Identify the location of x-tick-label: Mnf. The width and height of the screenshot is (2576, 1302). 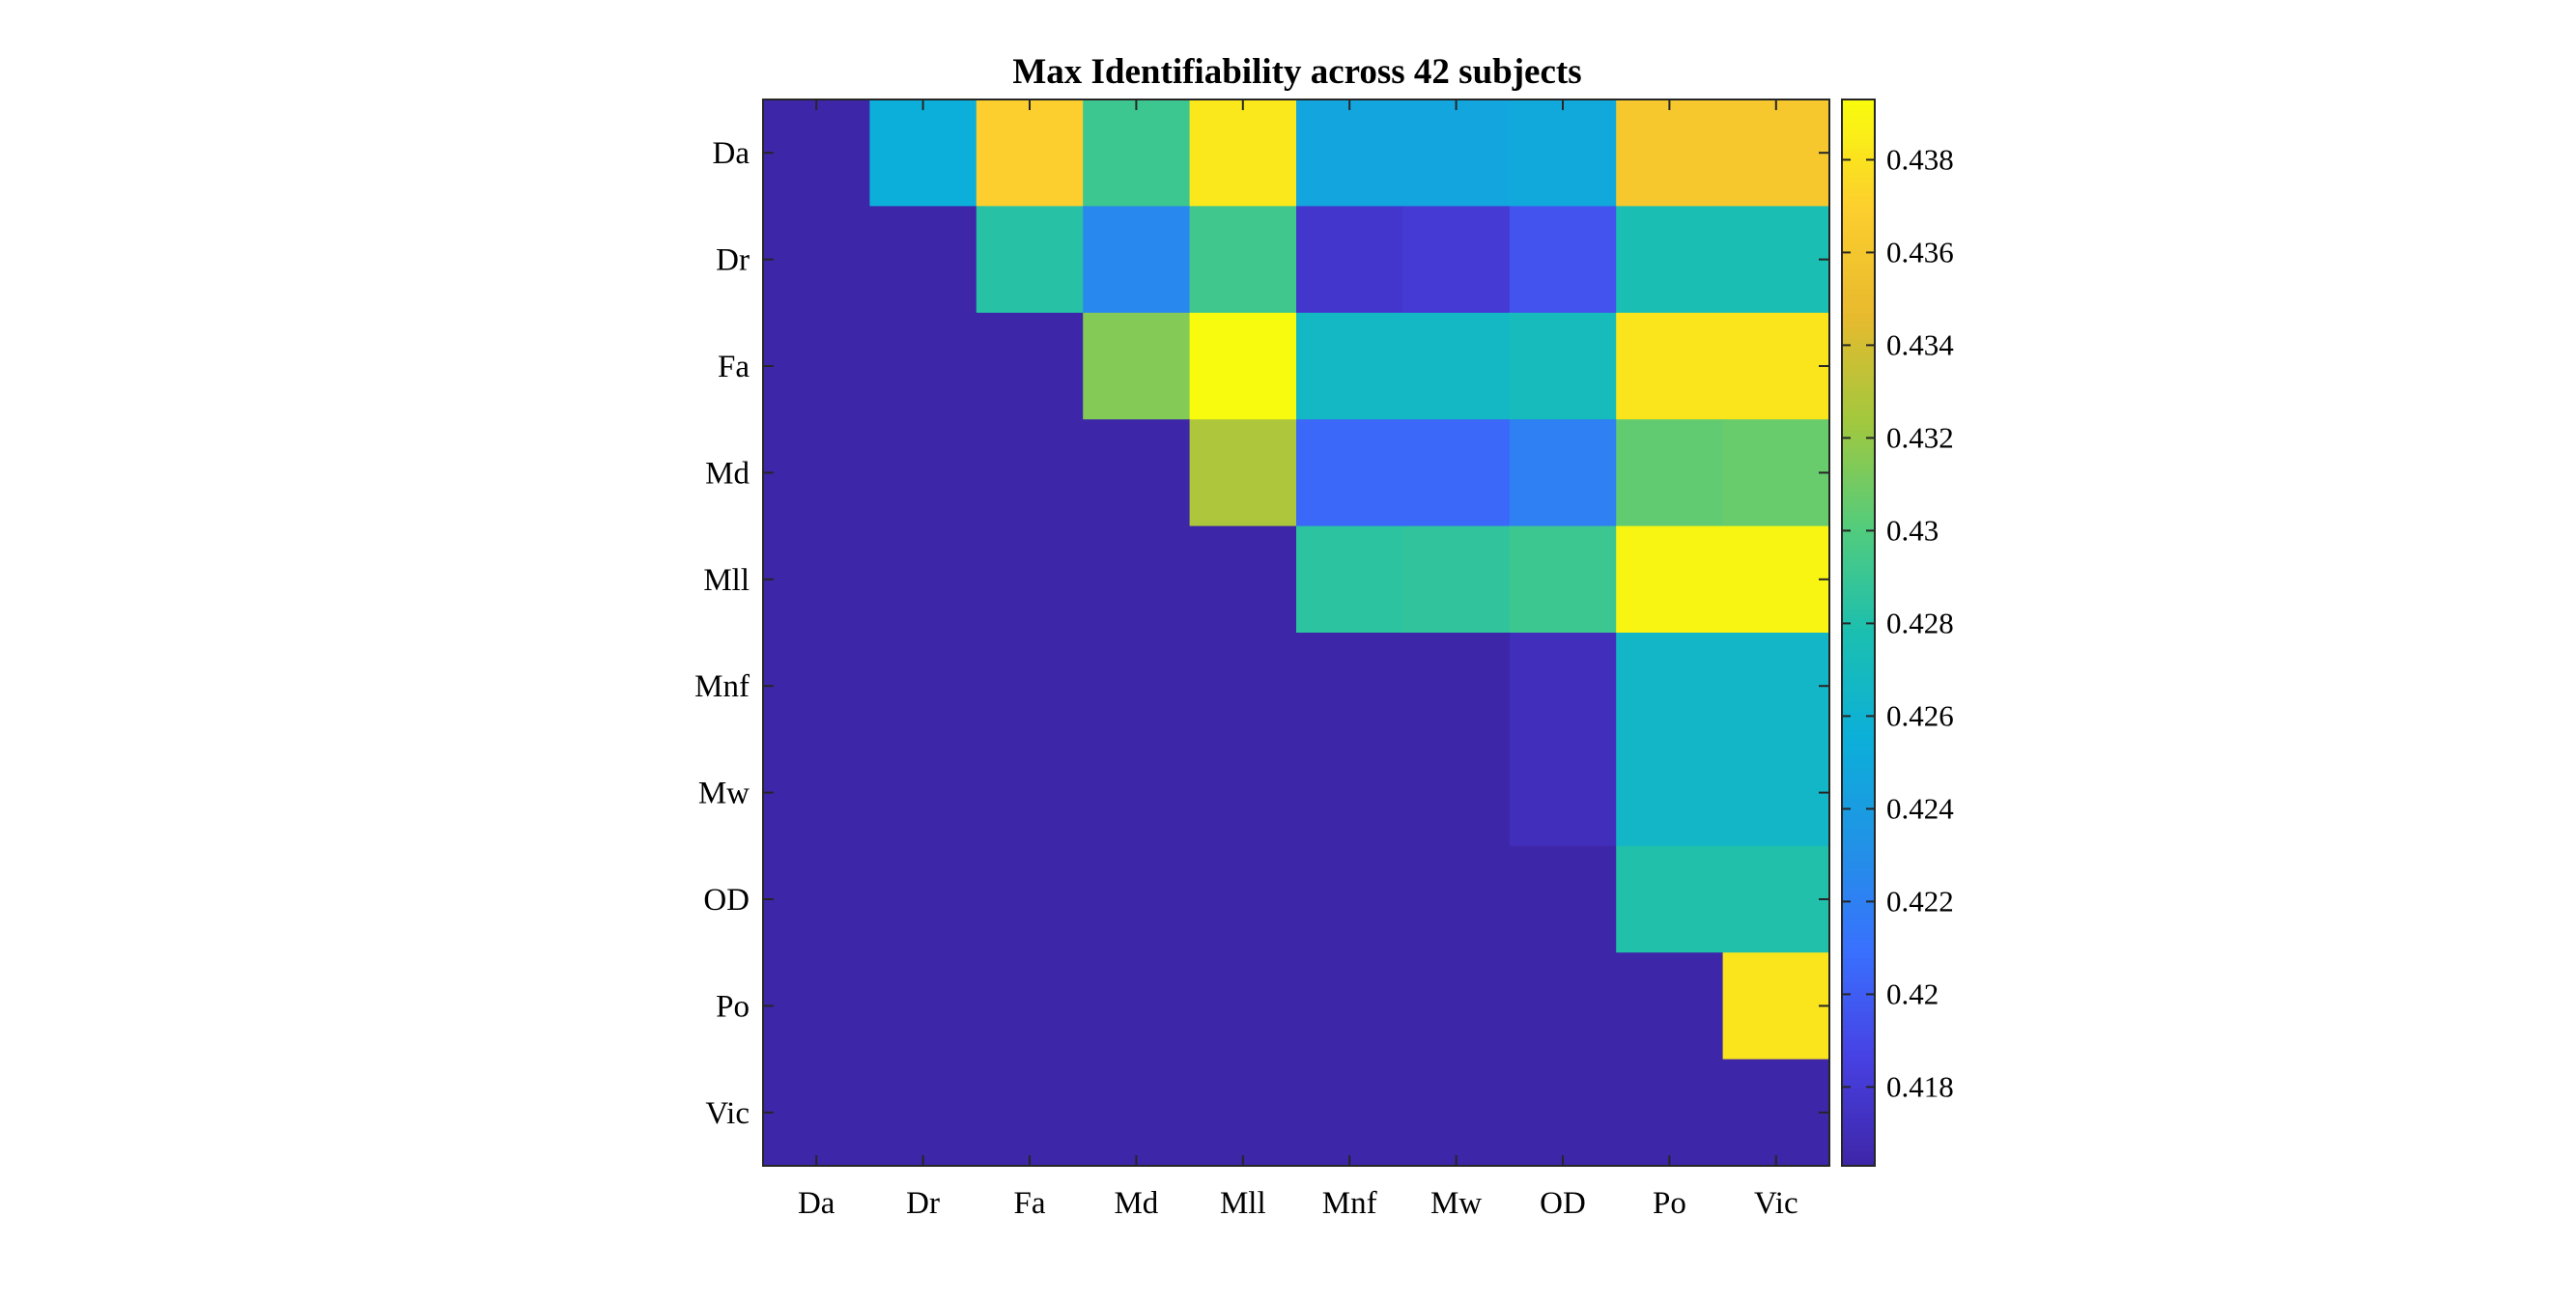
(1349, 1203).